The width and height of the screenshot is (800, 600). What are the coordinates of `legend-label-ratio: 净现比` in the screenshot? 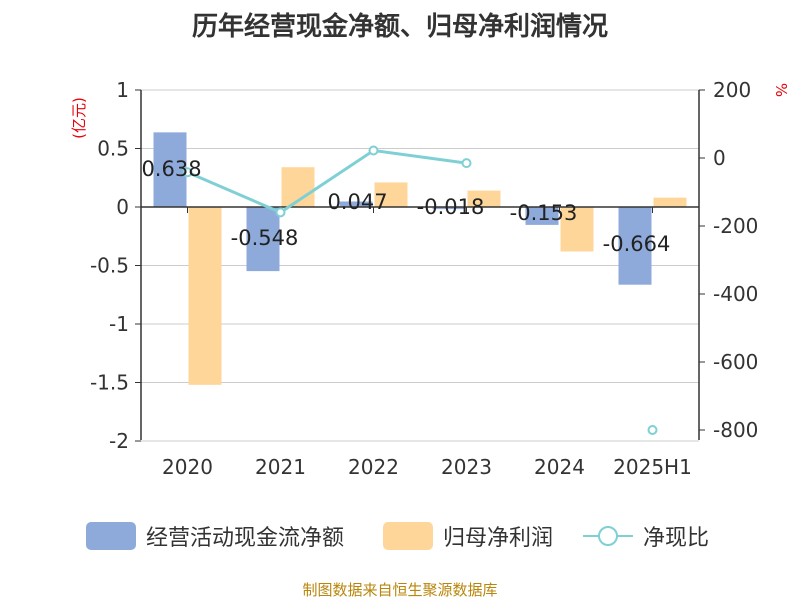 It's located at (676, 538).